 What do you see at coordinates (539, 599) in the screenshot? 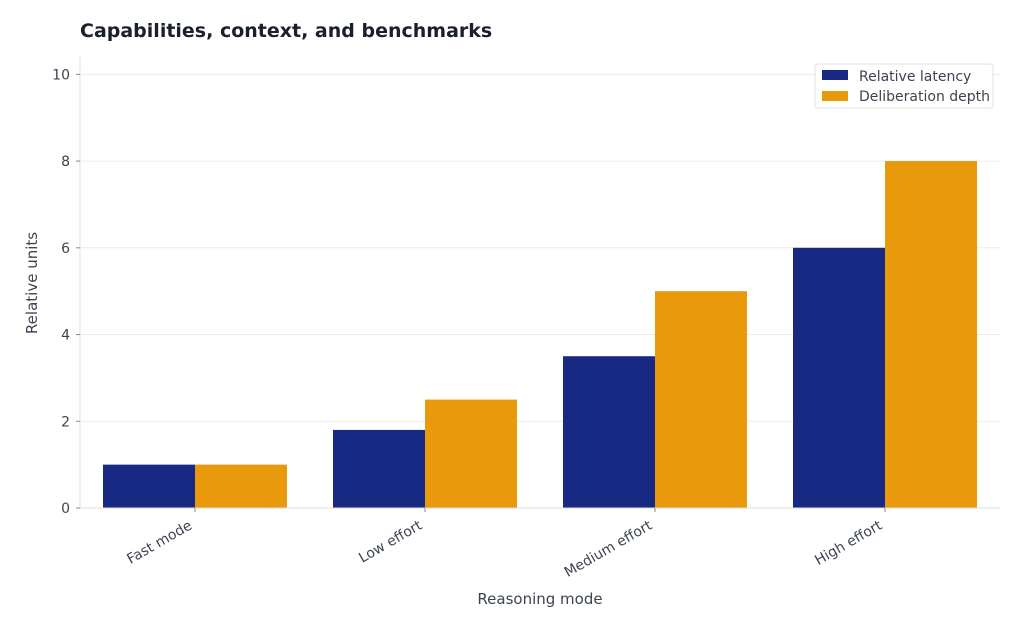
I see `x-axis-title: Reasoning mode` at bounding box center [539, 599].